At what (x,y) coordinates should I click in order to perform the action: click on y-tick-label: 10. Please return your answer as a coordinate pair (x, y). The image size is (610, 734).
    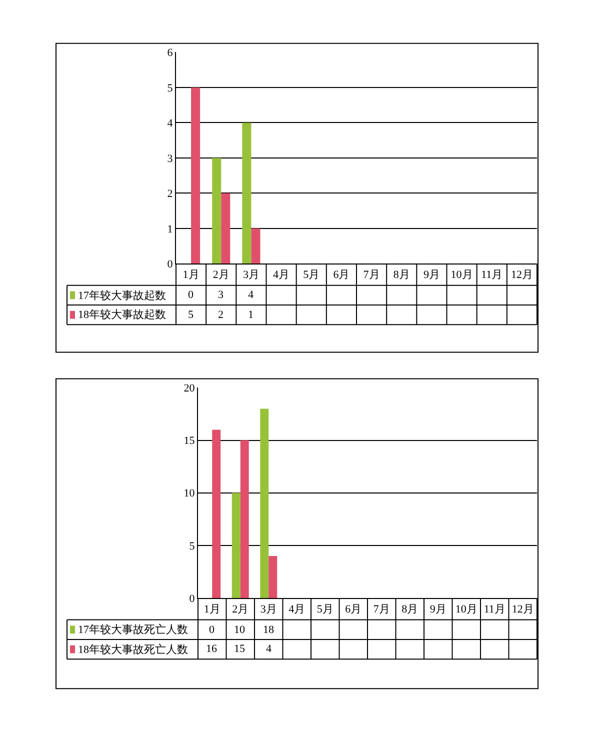
    Looking at the image, I should click on (190, 494).